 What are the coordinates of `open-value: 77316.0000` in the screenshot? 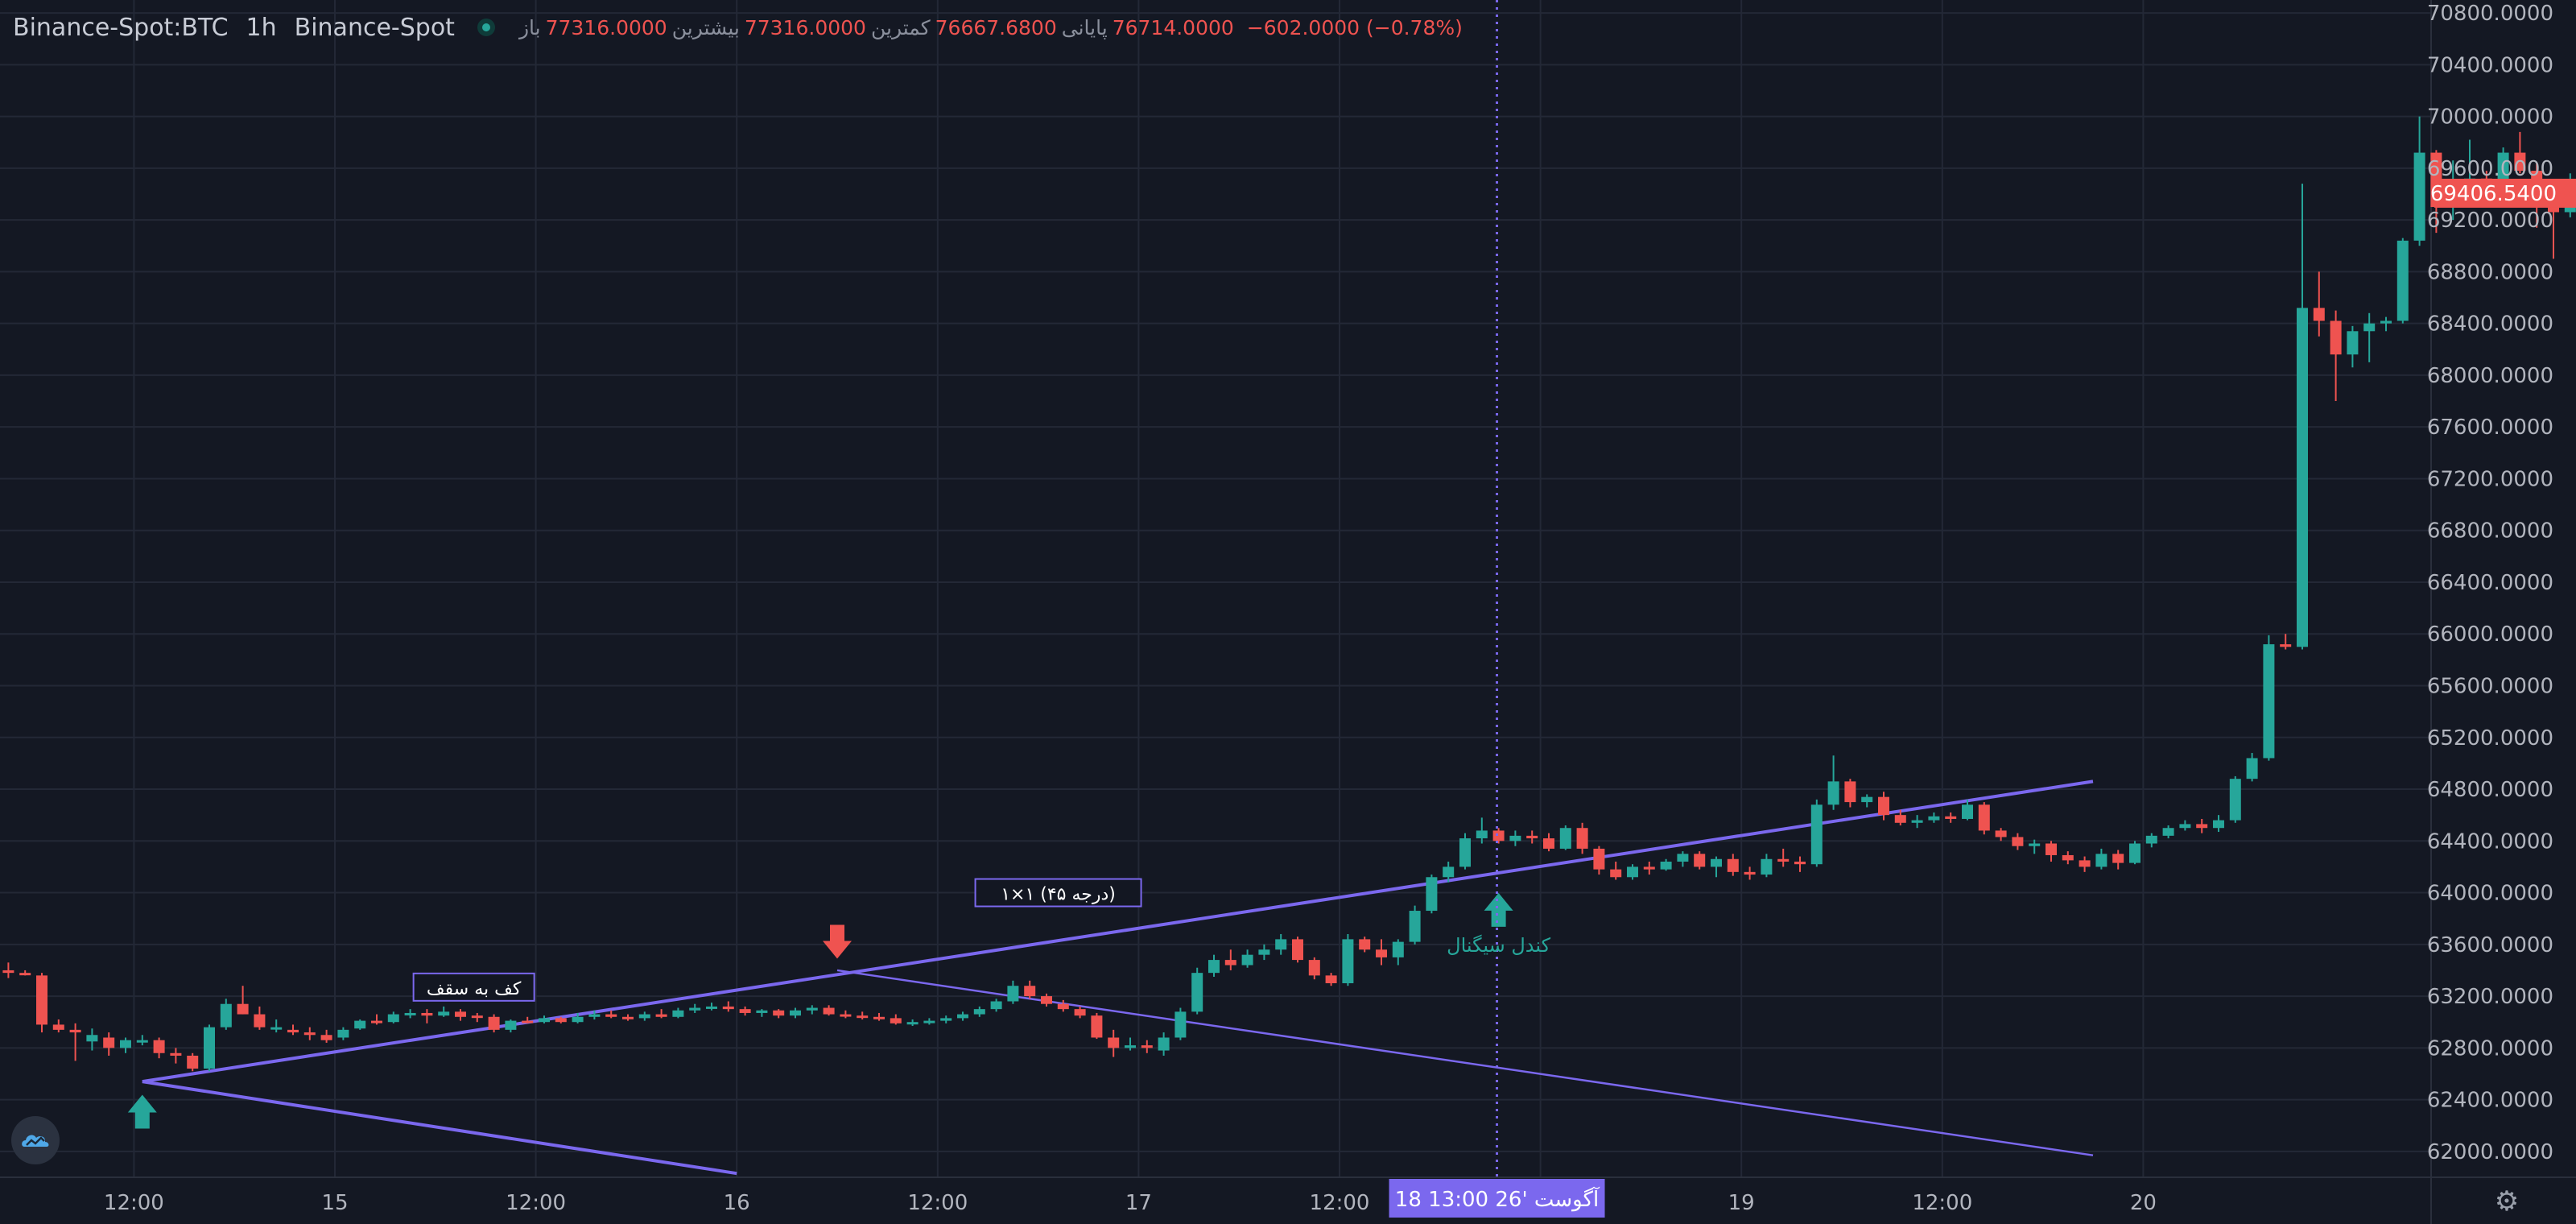 It's located at (606, 27).